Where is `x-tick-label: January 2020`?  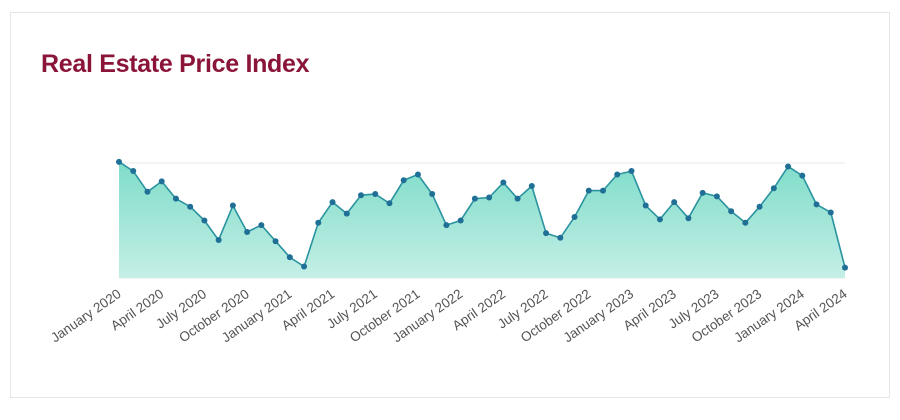 x-tick-label: January 2020 is located at coordinates (86, 315).